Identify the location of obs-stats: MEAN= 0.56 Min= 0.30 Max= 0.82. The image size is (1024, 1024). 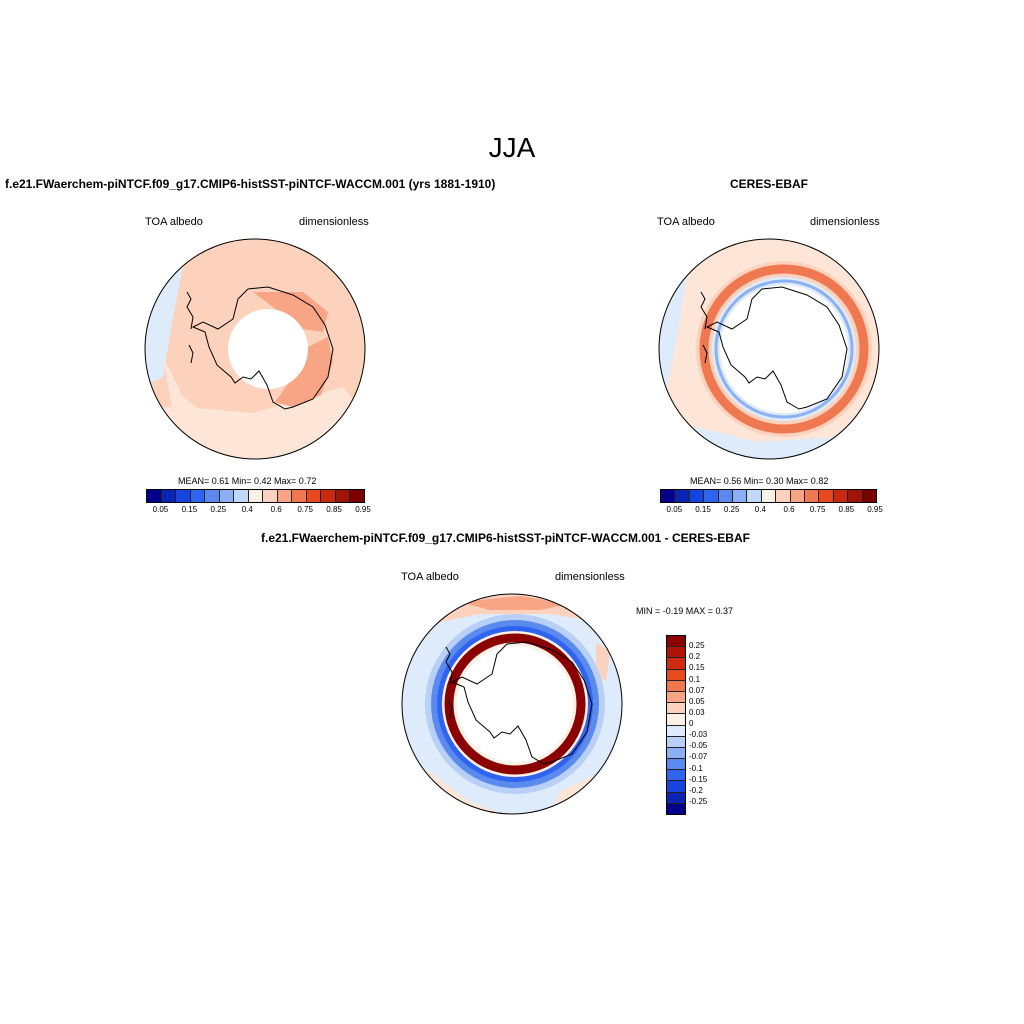
(759, 481).